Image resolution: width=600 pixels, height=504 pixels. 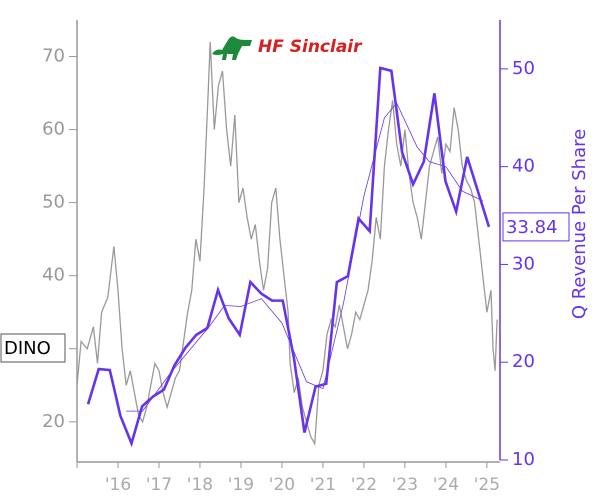 I want to click on x-tick-label: '18, so click(x=200, y=485).